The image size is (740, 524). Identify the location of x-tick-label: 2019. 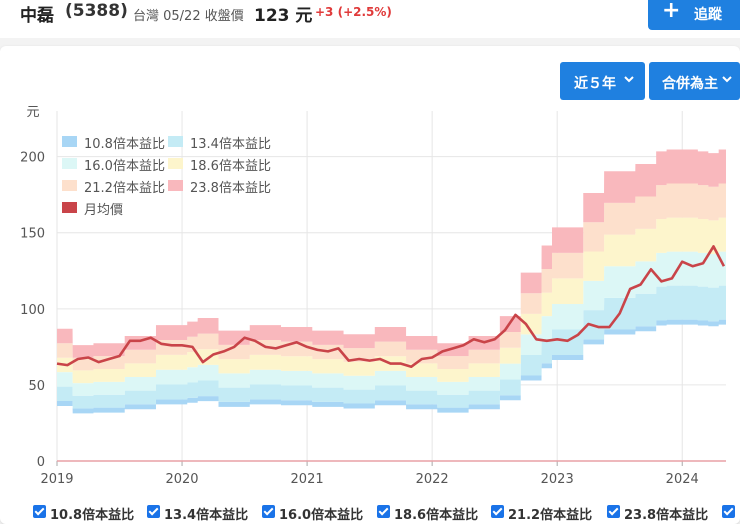
(56, 479).